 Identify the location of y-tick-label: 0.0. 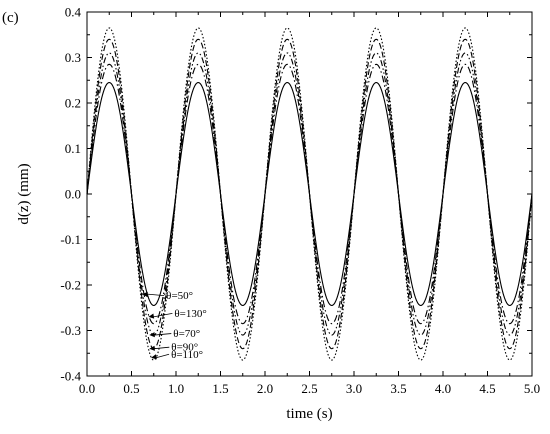
(73, 194).